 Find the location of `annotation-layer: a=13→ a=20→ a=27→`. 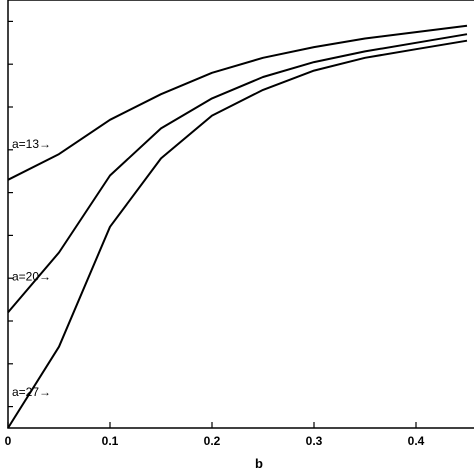

annotation-layer: a=13→ a=20→ a=27→ is located at coordinates (31, 268).